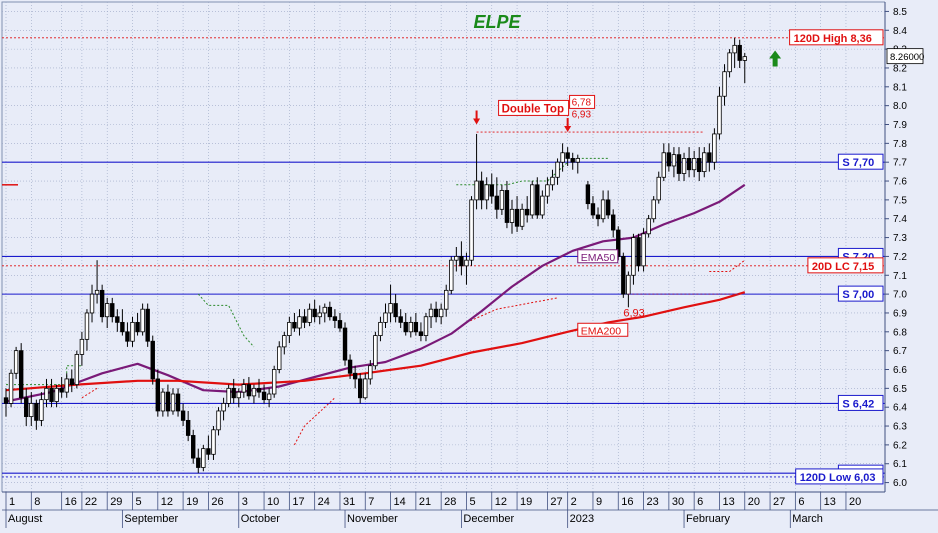 This screenshot has width=938, height=533. I want to click on double-top-value-box, so click(582, 101).